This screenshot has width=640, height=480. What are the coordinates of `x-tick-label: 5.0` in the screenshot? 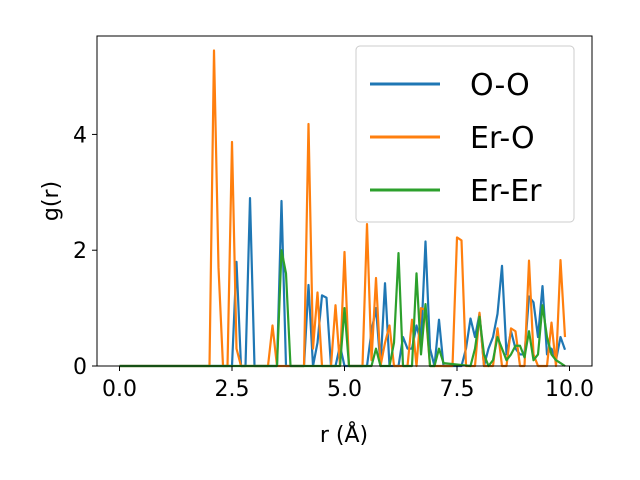 It's located at (344, 389).